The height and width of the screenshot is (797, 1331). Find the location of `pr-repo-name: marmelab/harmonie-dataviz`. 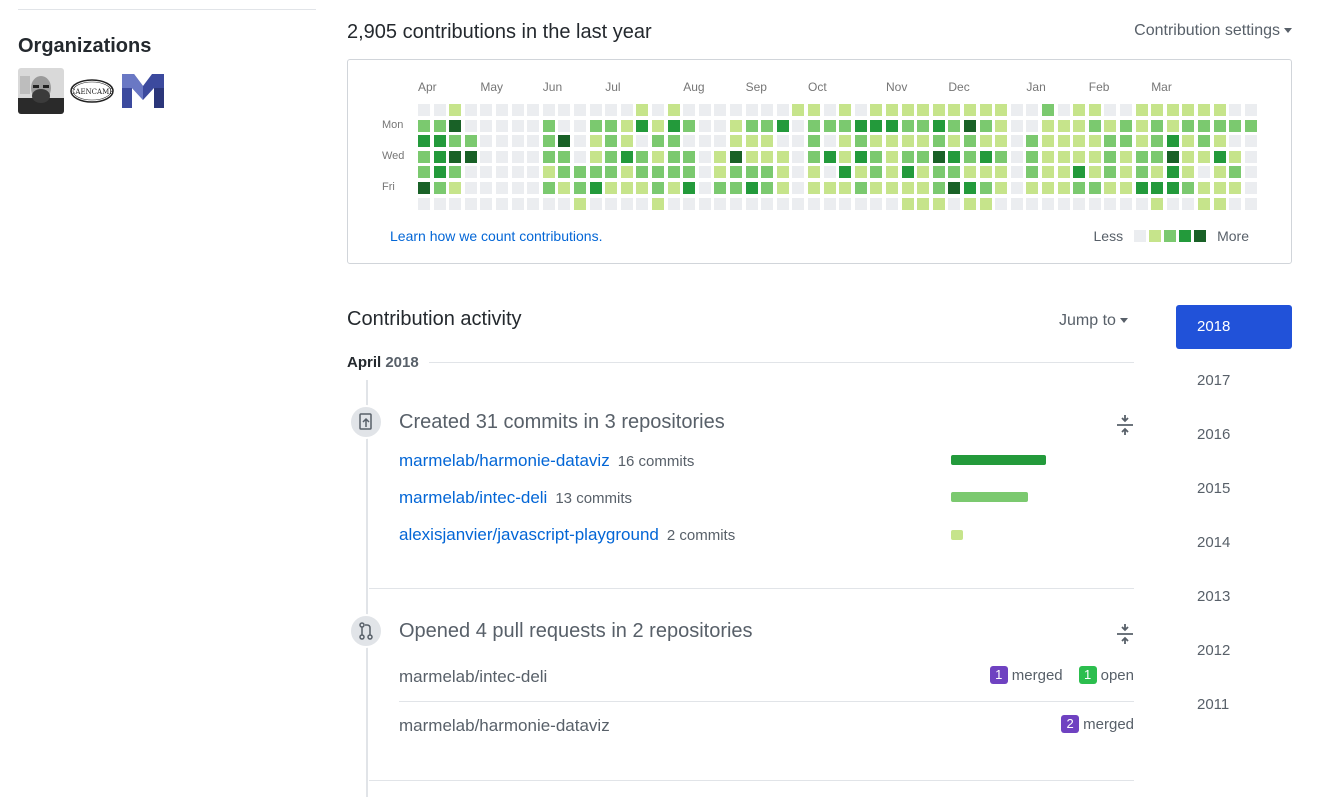

pr-repo-name: marmelab/harmonie-dataviz is located at coordinates (504, 725).